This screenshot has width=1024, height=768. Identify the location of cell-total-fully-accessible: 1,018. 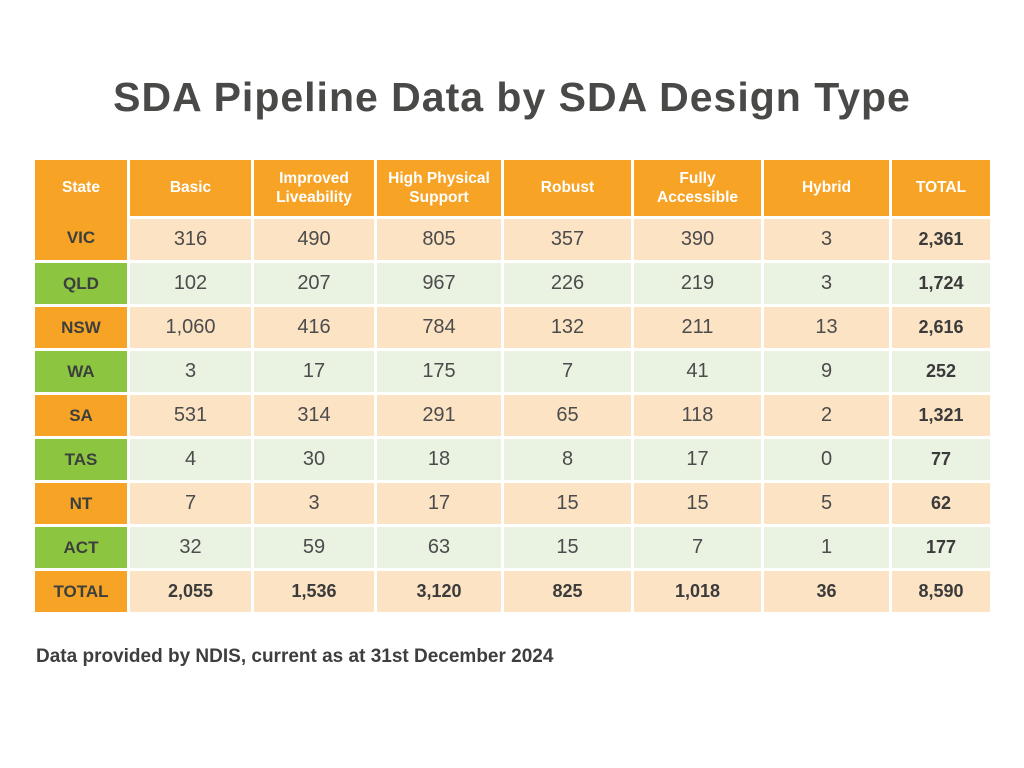
(697, 591).